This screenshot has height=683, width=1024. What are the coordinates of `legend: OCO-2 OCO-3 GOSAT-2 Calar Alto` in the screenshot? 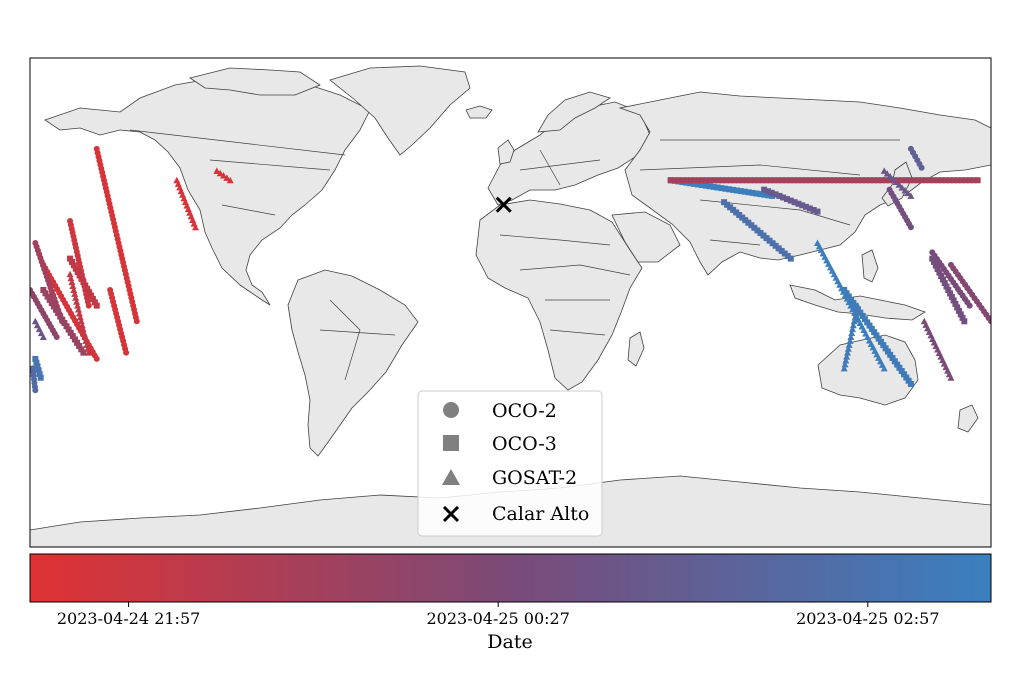 It's located at (510, 463).